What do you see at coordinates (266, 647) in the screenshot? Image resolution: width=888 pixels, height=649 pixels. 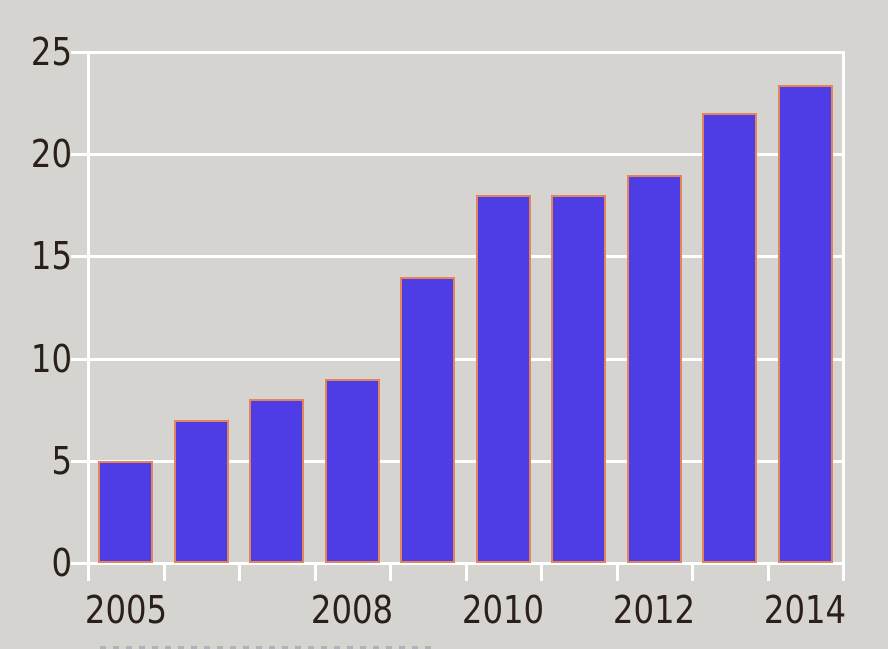 I see `clipped-caption-remnant` at bounding box center [266, 647].